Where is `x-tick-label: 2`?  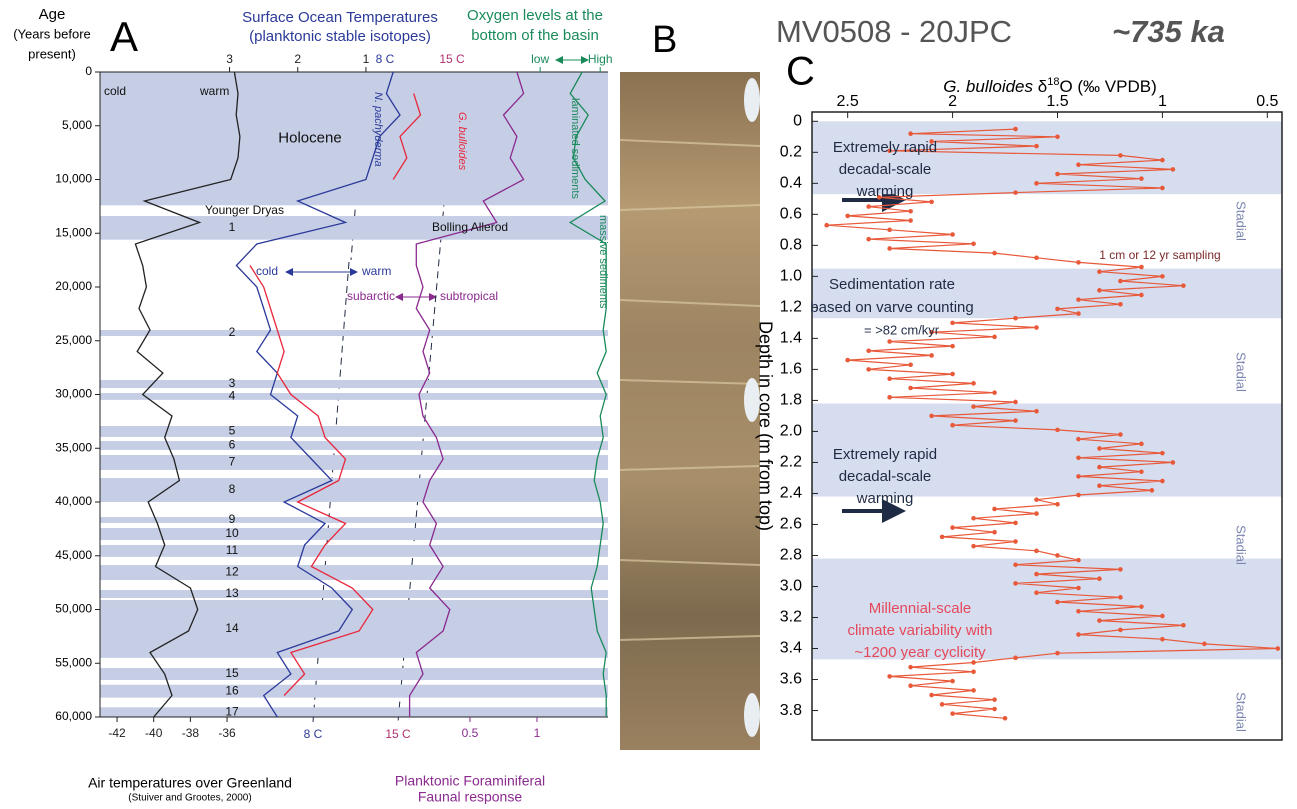 x-tick-label: 2 is located at coordinates (297, 59).